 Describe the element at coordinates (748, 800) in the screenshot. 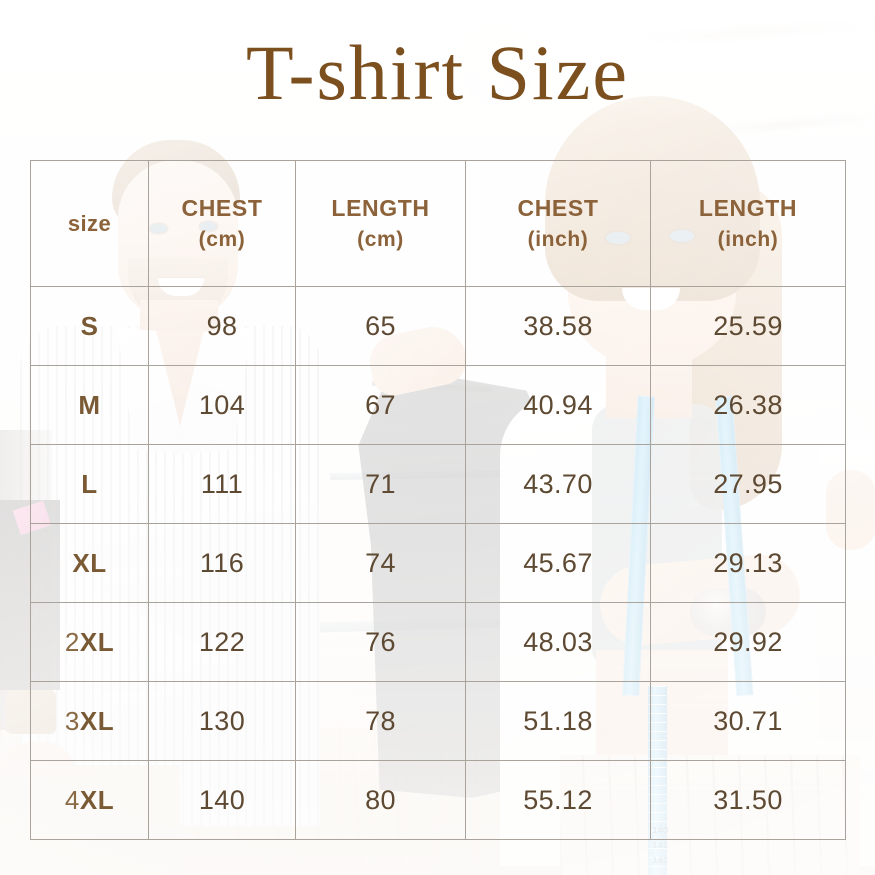

I see `cell-length-inch: 31.50` at that location.